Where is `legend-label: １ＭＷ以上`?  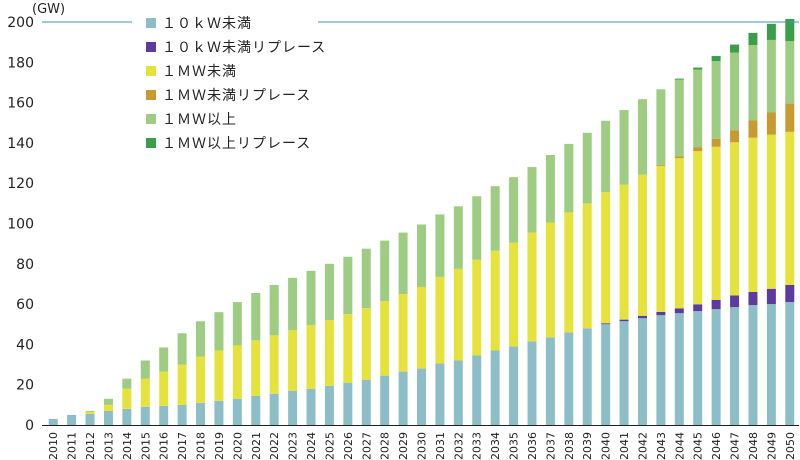
legend-label: １ＭＷ以上 is located at coordinates (199, 120).